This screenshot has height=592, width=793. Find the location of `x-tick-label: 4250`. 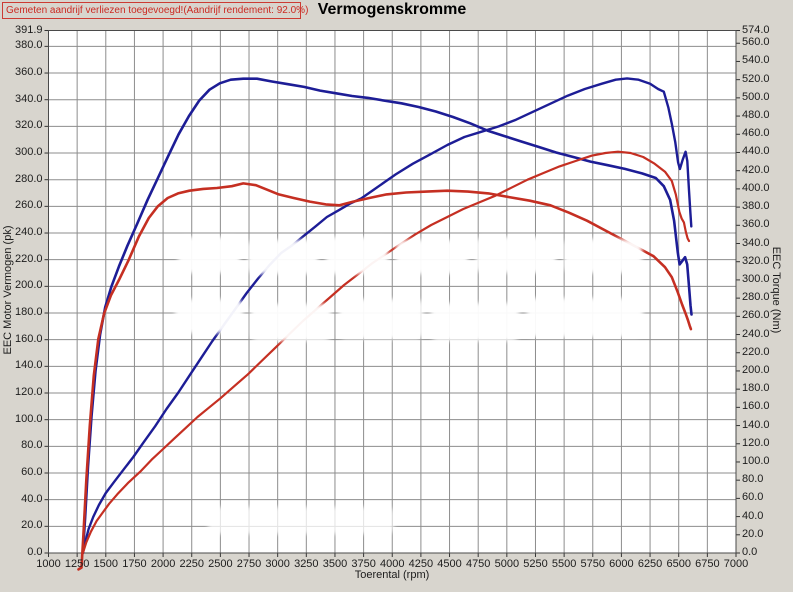

x-tick-label: 4250 is located at coordinates (421, 564).